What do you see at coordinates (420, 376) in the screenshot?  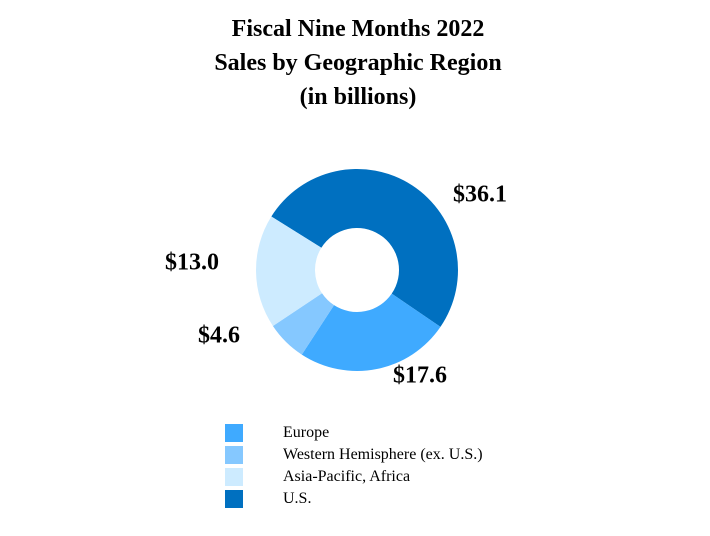 I see `data-label-europe: $17.6` at bounding box center [420, 376].